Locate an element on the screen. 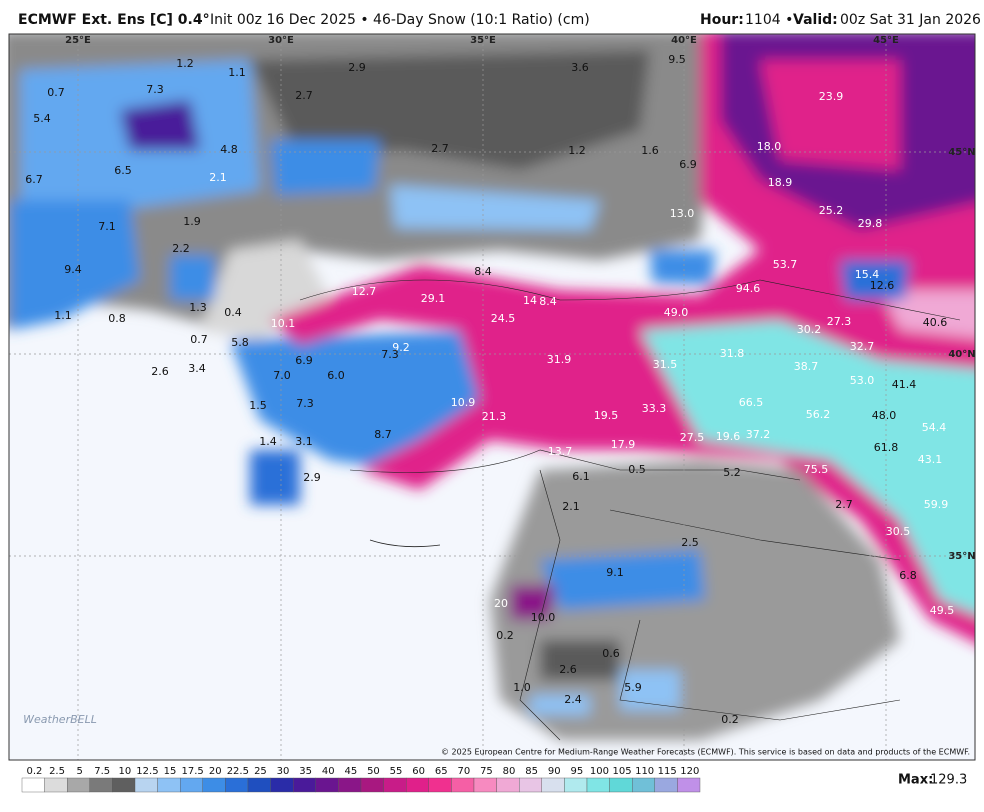  snow-label: 20 is located at coordinates (501, 603).